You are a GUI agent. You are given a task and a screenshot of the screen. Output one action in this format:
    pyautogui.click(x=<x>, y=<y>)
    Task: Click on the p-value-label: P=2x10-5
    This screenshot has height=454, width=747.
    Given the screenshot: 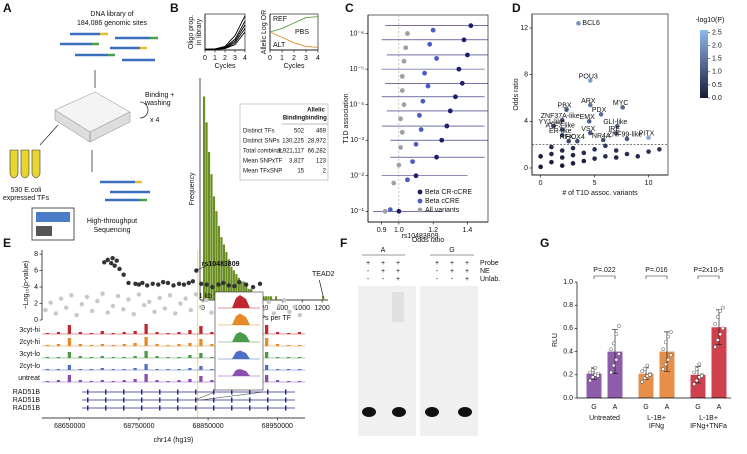 What is the action you would take?
    pyautogui.click(x=708, y=270)
    